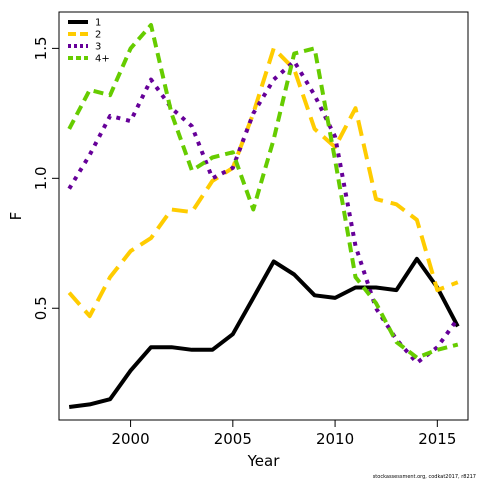 This screenshot has width=480, height=480. I want to click on x-tick-label: 2015, so click(437, 439).